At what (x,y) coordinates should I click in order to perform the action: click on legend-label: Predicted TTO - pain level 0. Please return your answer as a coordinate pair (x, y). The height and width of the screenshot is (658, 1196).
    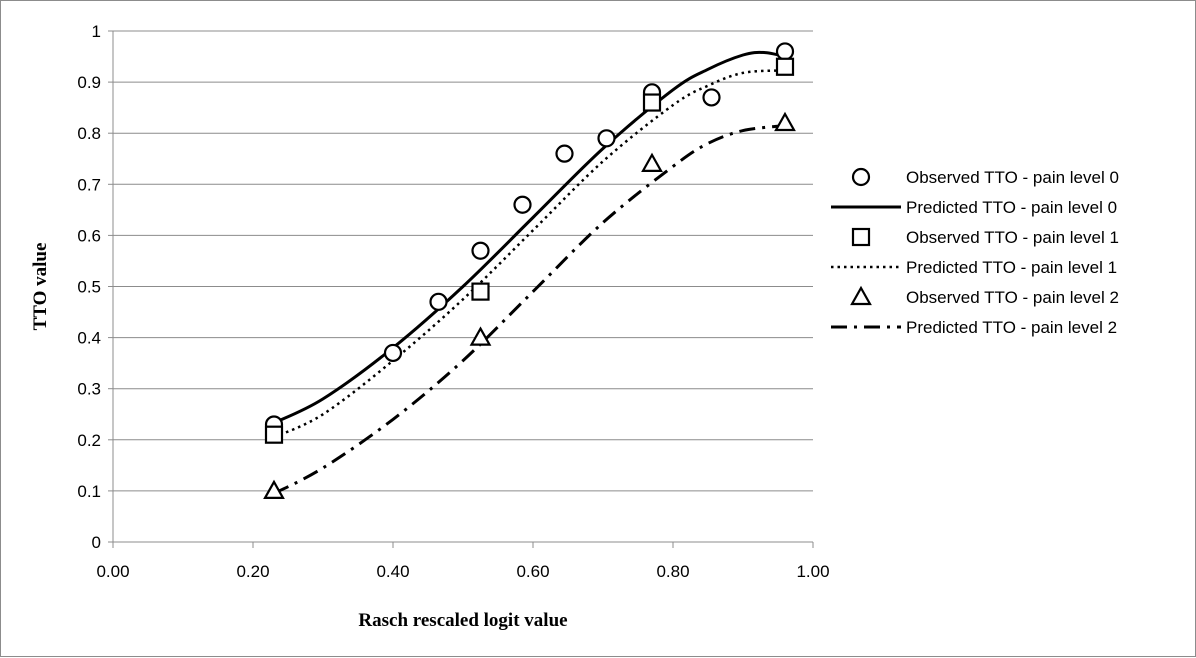
    Looking at the image, I should click on (1011, 207).